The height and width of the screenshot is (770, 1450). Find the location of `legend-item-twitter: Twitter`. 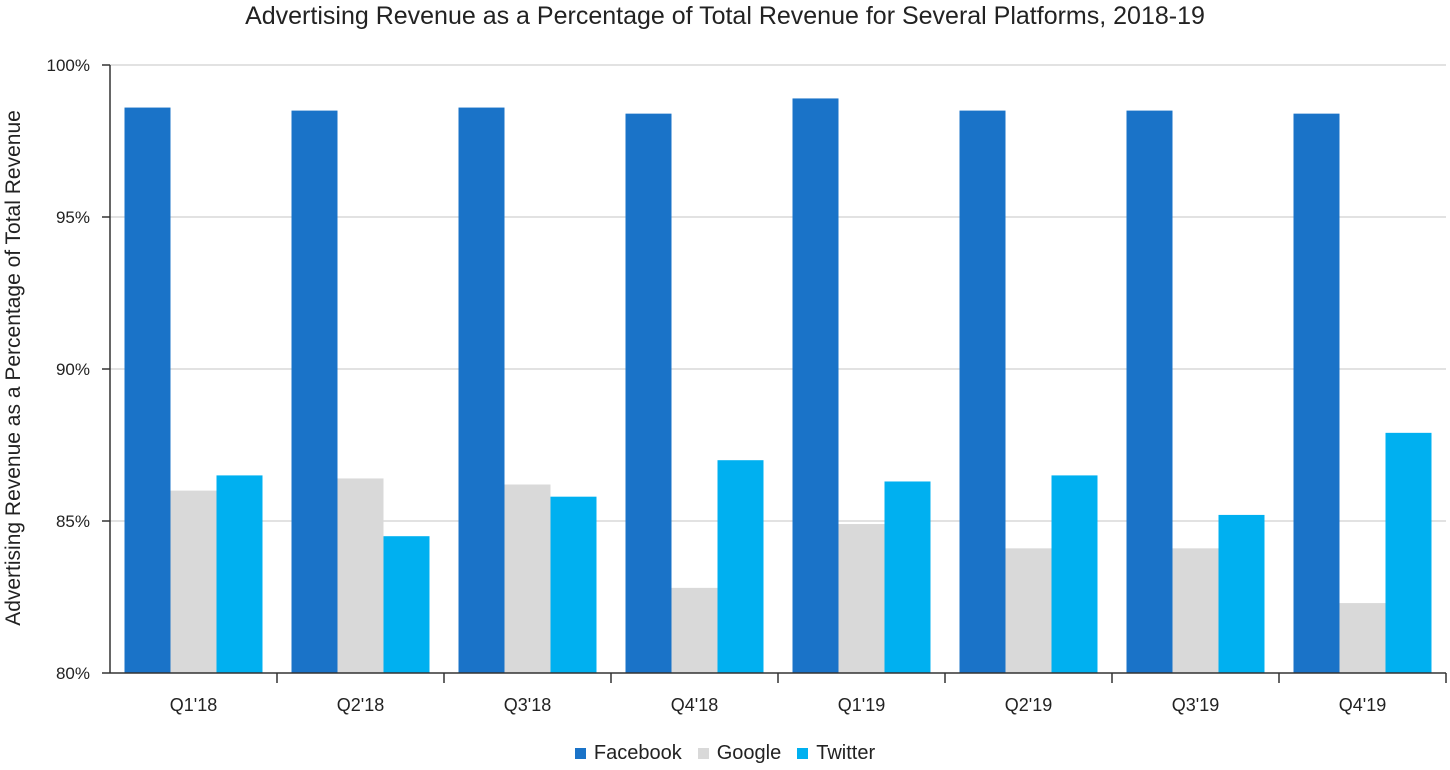

legend-item-twitter: Twitter is located at coordinates (836, 753).